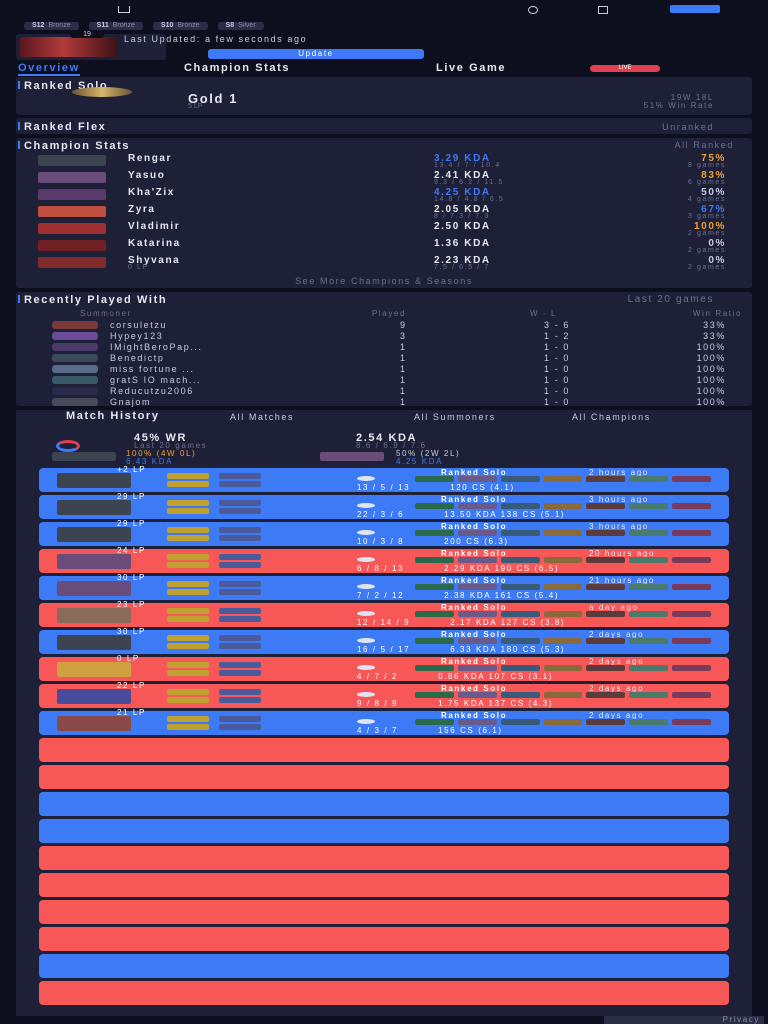 This screenshot has height=1024, width=768. I want to click on champion-row: Katarina 1.36 KDA 0% 2 games, so click(384, 246).